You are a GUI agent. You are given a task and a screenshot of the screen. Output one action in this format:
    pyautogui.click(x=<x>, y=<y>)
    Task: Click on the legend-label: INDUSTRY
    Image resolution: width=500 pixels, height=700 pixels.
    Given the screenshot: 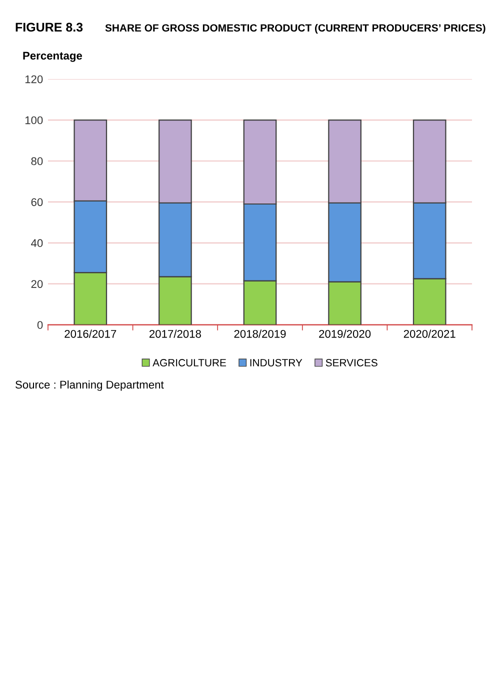 What is the action you would take?
    pyautogui.click(x=276, y=362)
    